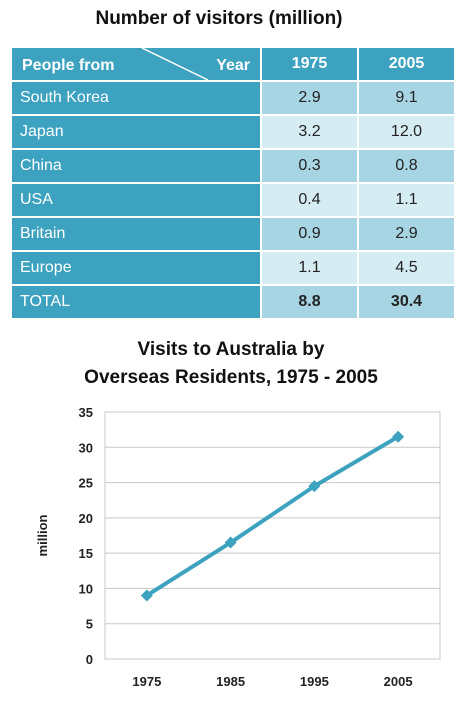  What do you see at coordinates (406, 268) in the screenshot?
I see `cell-2005: 4.5` at bounding box center [406, 268].